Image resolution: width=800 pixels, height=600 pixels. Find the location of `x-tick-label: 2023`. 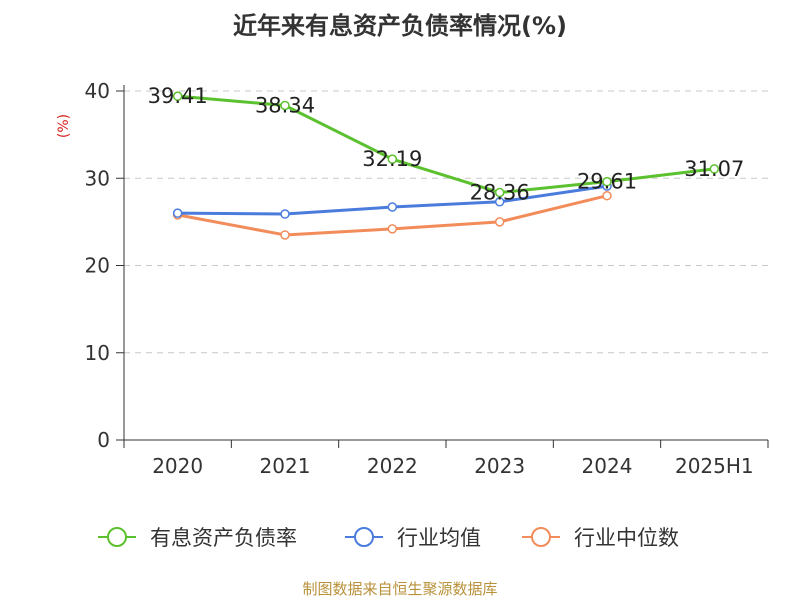

x-tick-label: 2023 is located at coordinates (499, 466).